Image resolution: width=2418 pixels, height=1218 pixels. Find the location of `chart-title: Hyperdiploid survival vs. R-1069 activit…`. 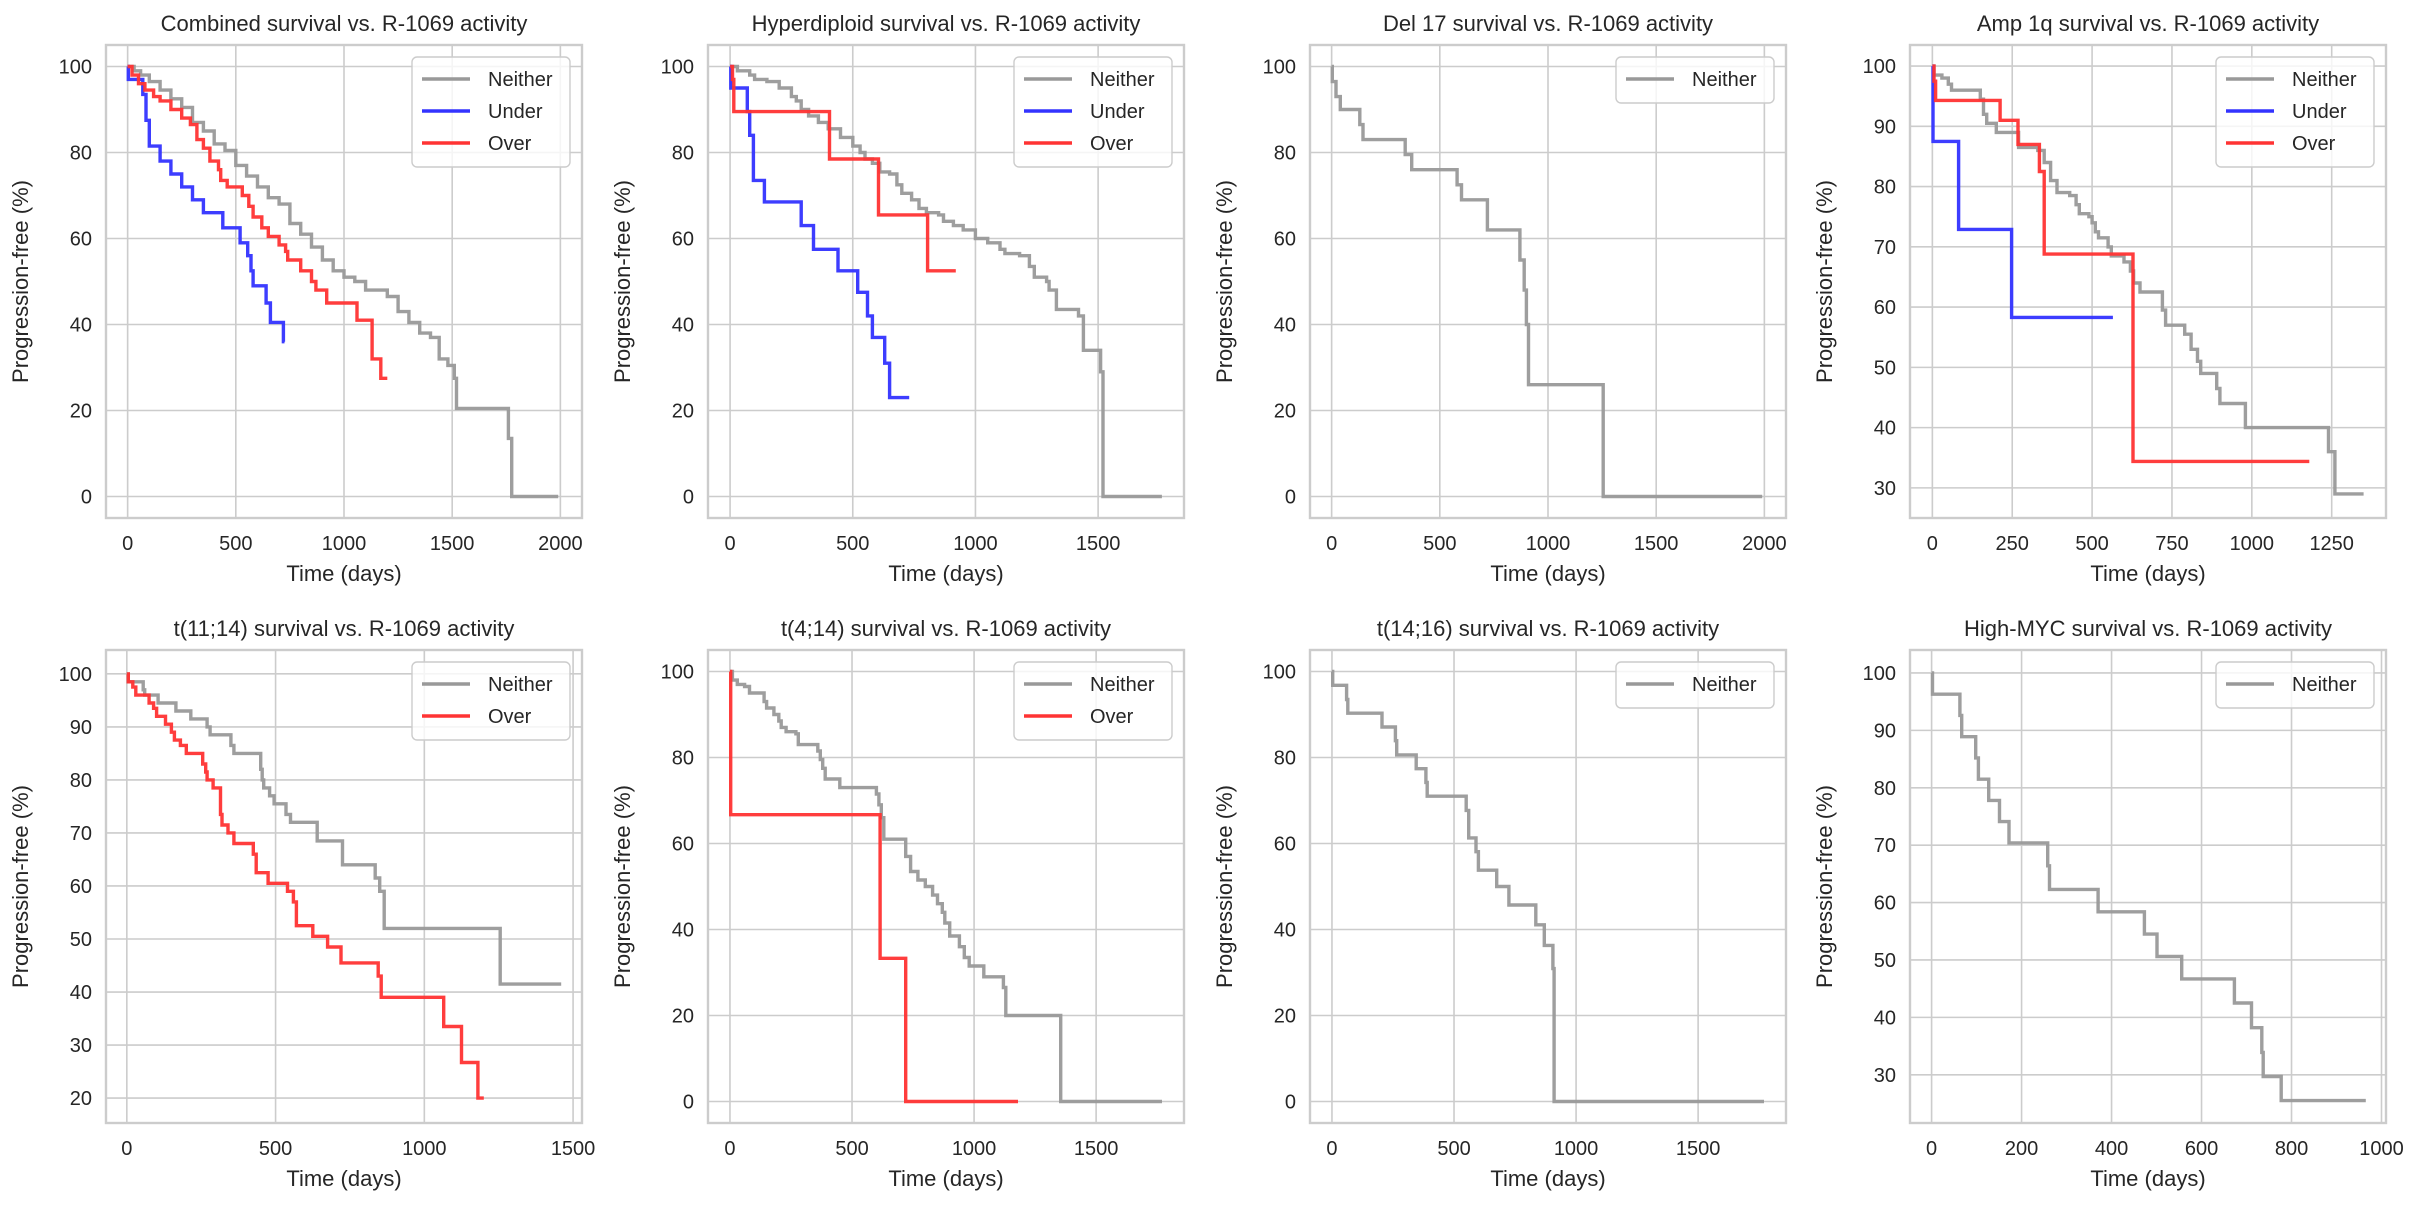

chart-title: Hyperdiploid survival vs. R-1069 activit… is located at coordinates (946, 23).